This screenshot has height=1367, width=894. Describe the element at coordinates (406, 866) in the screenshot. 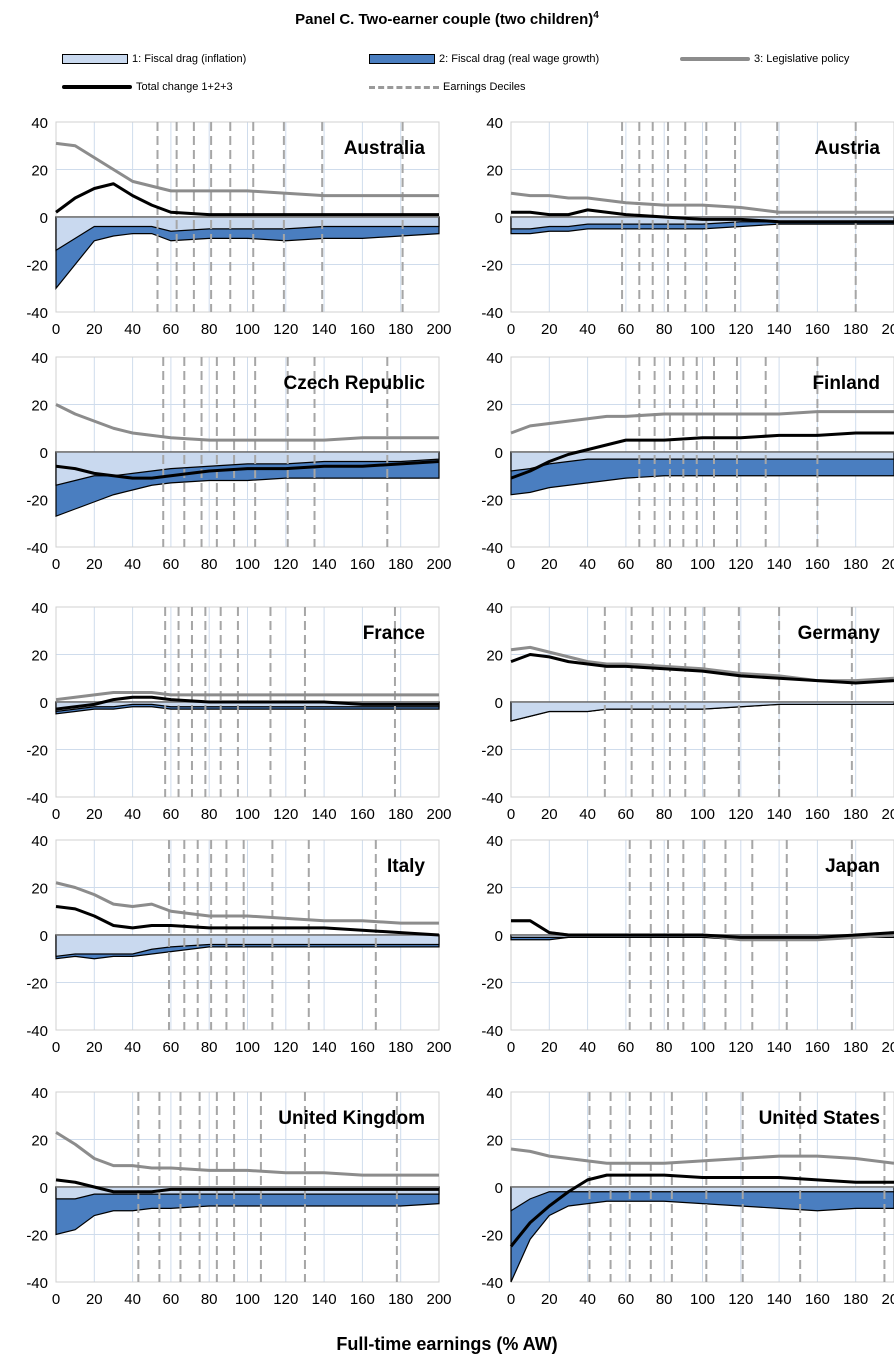

I see `country-label: Italy` at that location.